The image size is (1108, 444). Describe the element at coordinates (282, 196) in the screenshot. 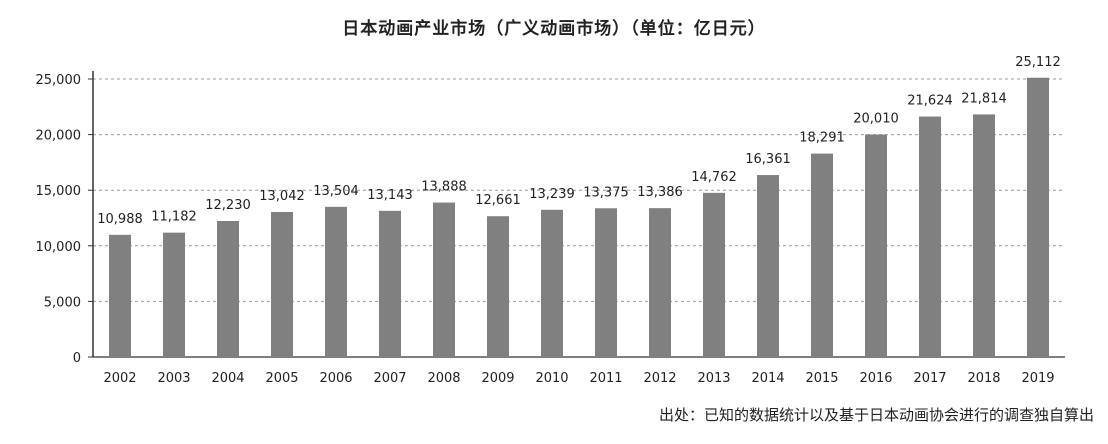

I see `data-label: 13,042` at that location.